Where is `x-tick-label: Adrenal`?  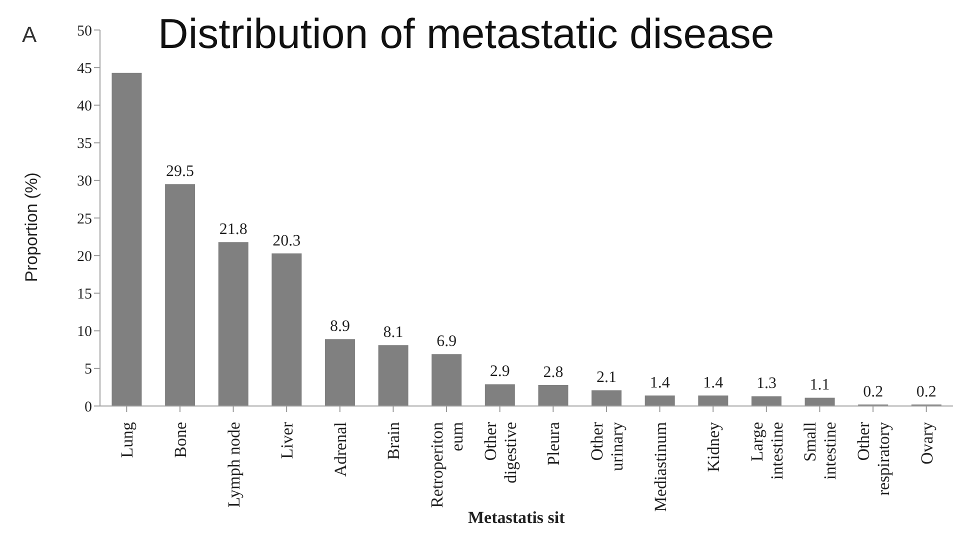 x-tick-label: Adrenal is located at coordinates (340, 449).